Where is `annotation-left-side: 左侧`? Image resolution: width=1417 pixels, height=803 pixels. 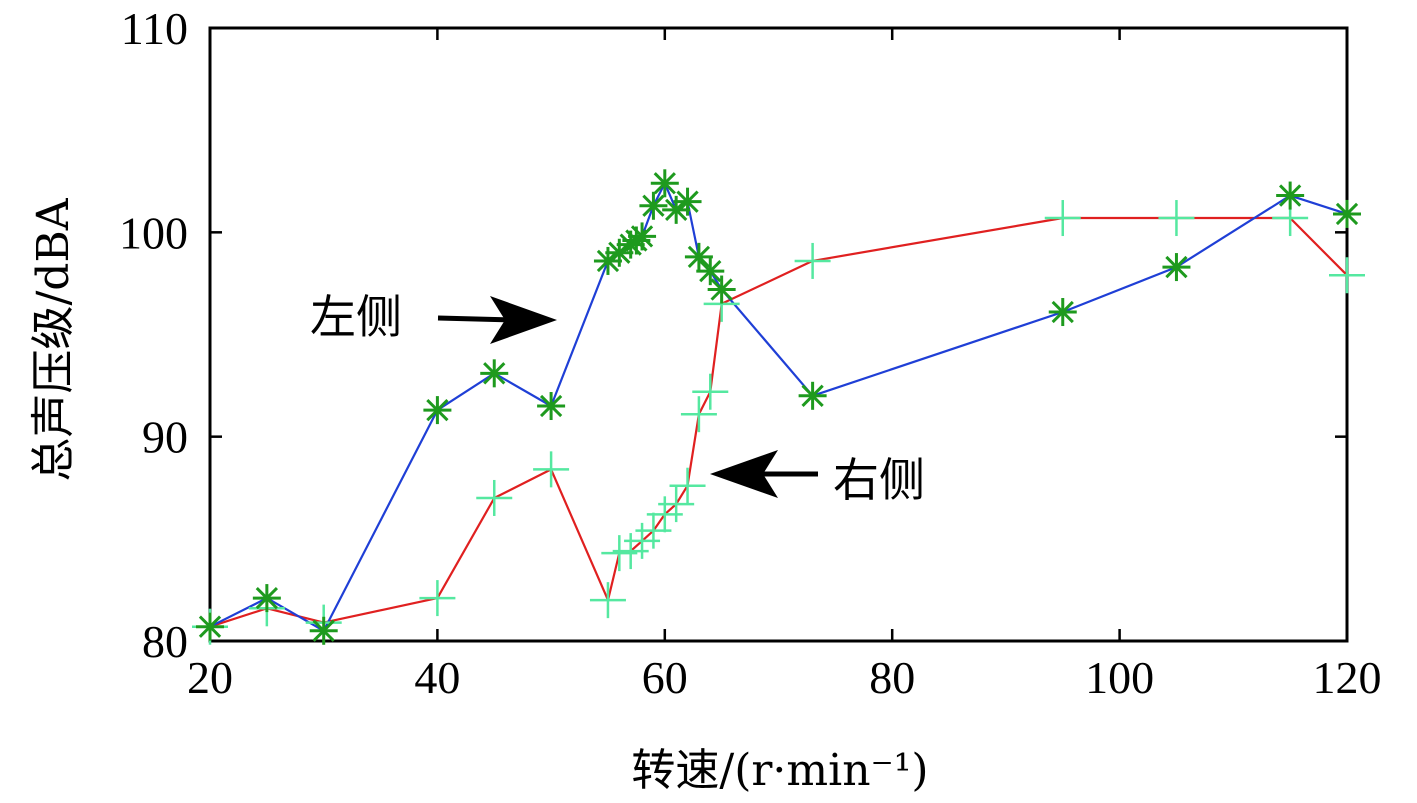 annotation-left-side: 左侧 is located at coordinates (356, 317).